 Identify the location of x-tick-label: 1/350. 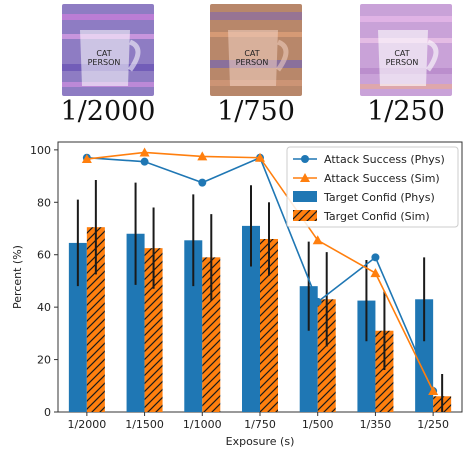
(376, 424).